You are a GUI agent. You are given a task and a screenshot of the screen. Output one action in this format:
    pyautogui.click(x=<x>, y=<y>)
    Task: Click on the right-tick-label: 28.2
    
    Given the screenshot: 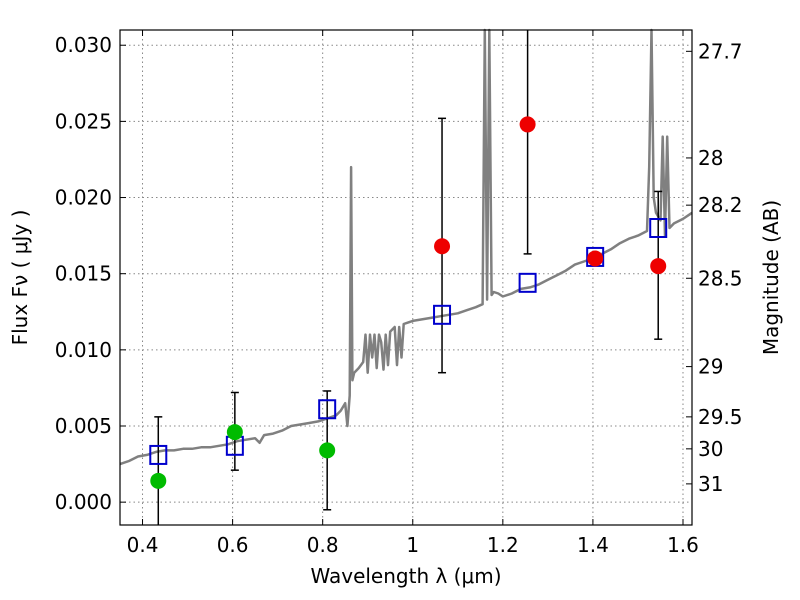 What is the action you would take?
    pyautogui.click(x=720, y=205)
    